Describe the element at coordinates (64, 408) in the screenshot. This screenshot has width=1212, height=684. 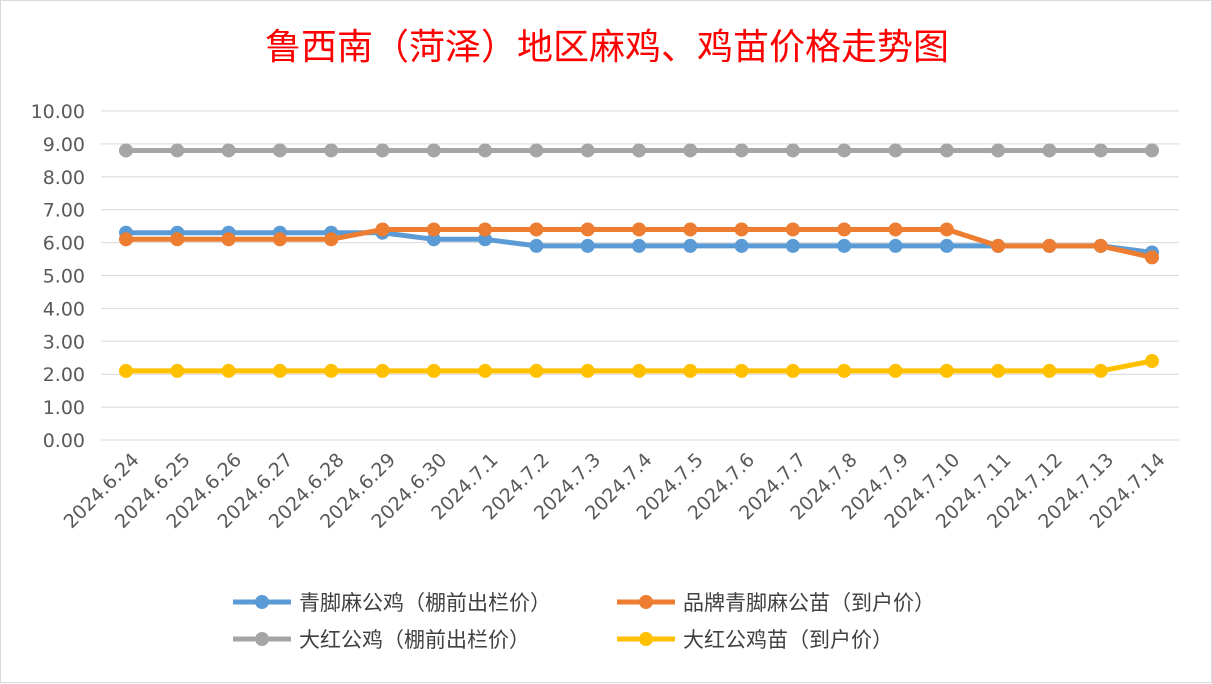
I see `y-tick-label: 1.00` at that location.